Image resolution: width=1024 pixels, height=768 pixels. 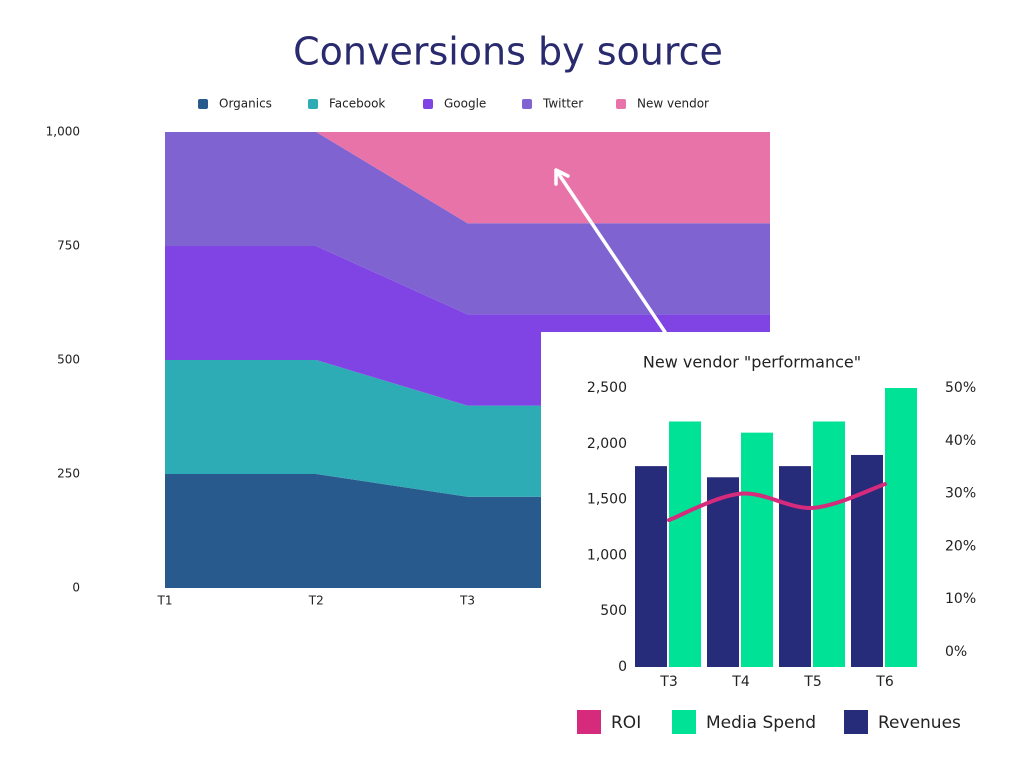 What do you see at coordinates (357, 104) in the screenshot?
I see `legend-label: Facebook` at bounding box center [357, 104].